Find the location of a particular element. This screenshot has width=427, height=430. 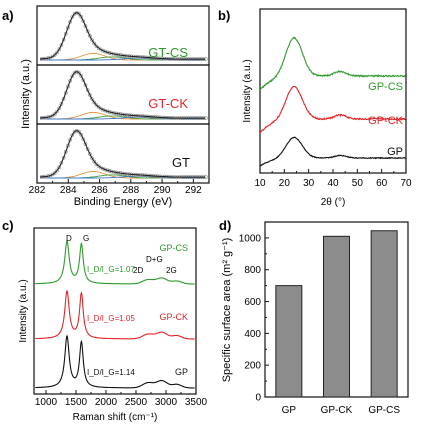

a-xtick-label: 286 is located at coordinates (99, 190).